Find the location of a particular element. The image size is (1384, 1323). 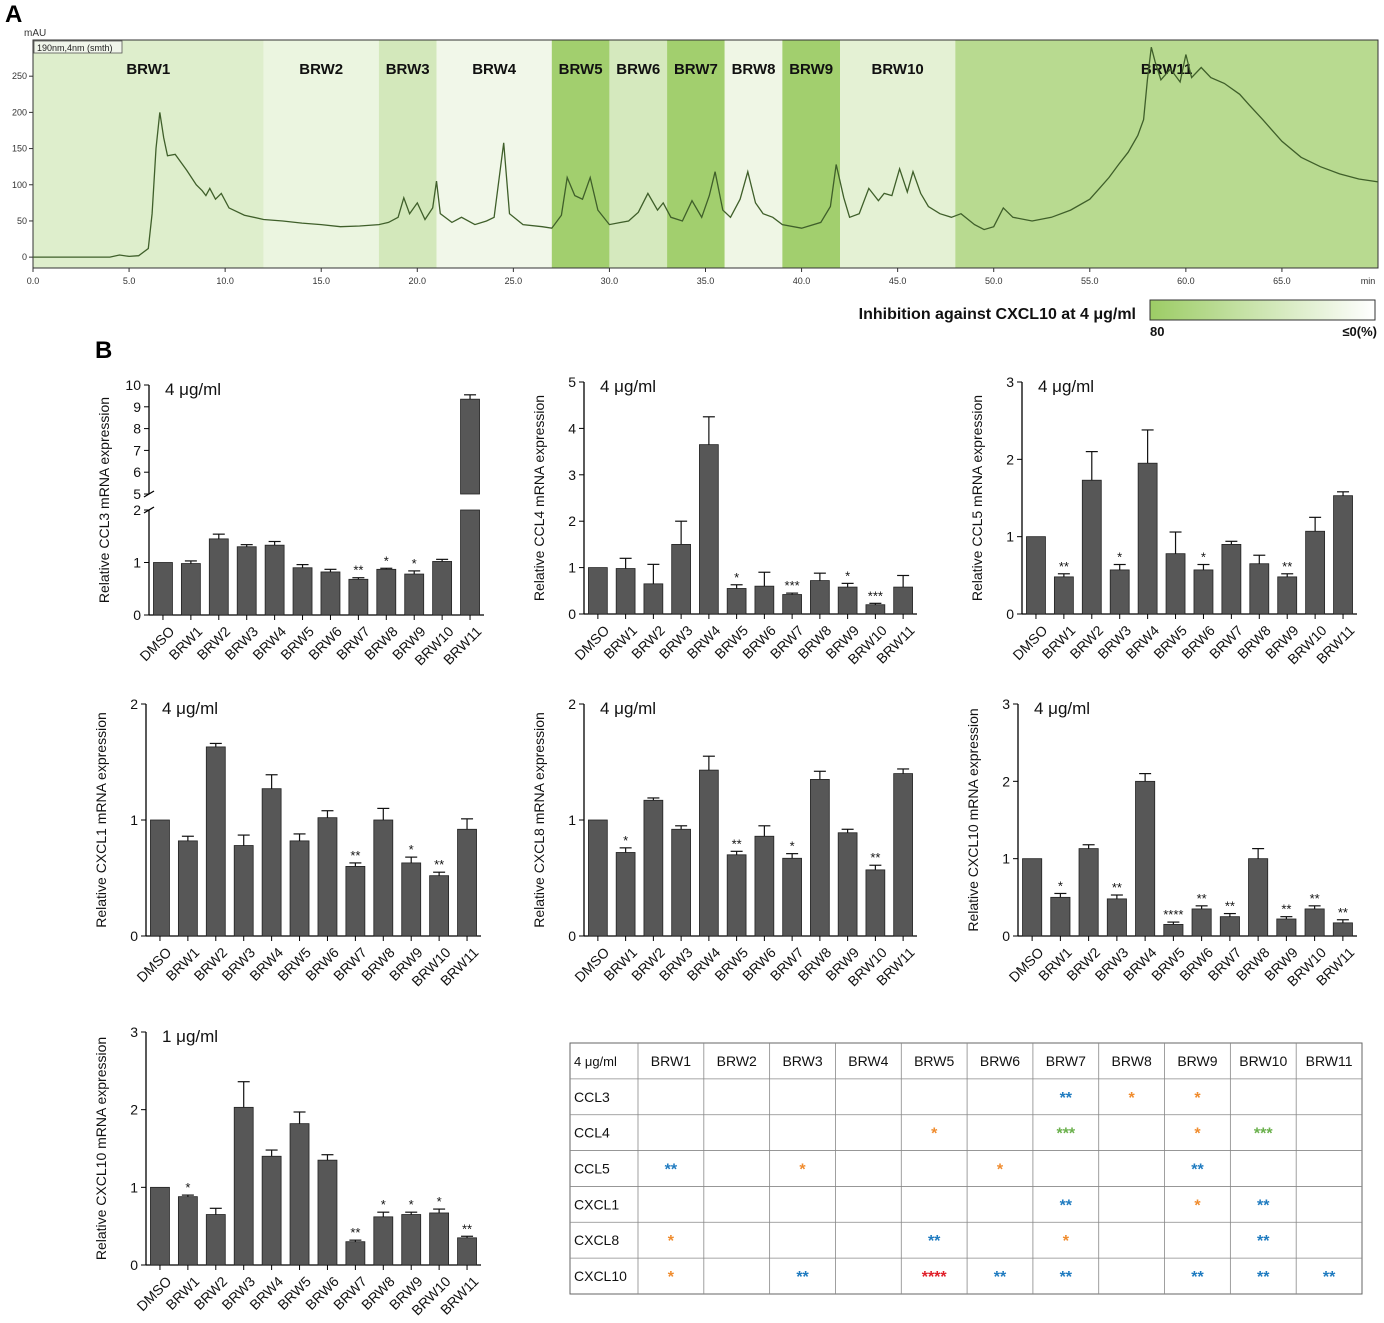

table-row-label: CCL3 is located at coordinates (592, 1097).